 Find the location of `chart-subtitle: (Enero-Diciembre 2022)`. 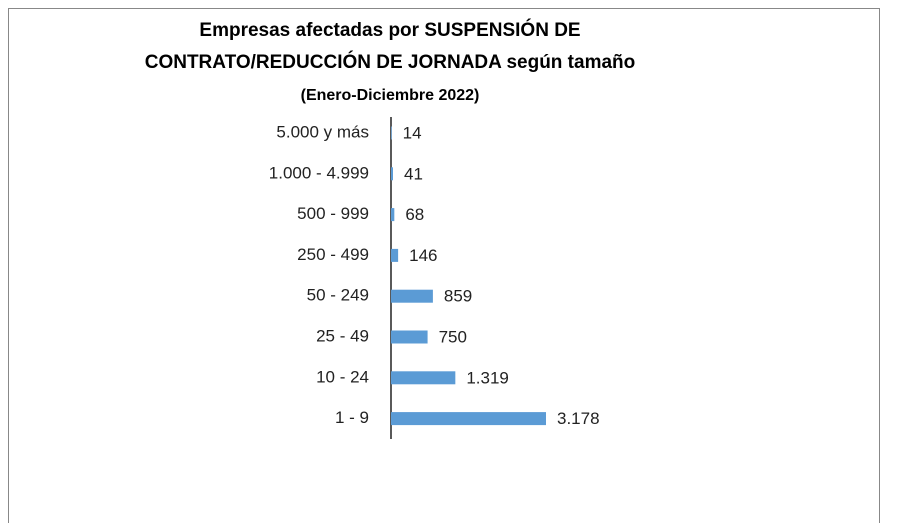

chart-subtitle: (Enero-Diciembre 2022) is located at coordinates (390, 95).